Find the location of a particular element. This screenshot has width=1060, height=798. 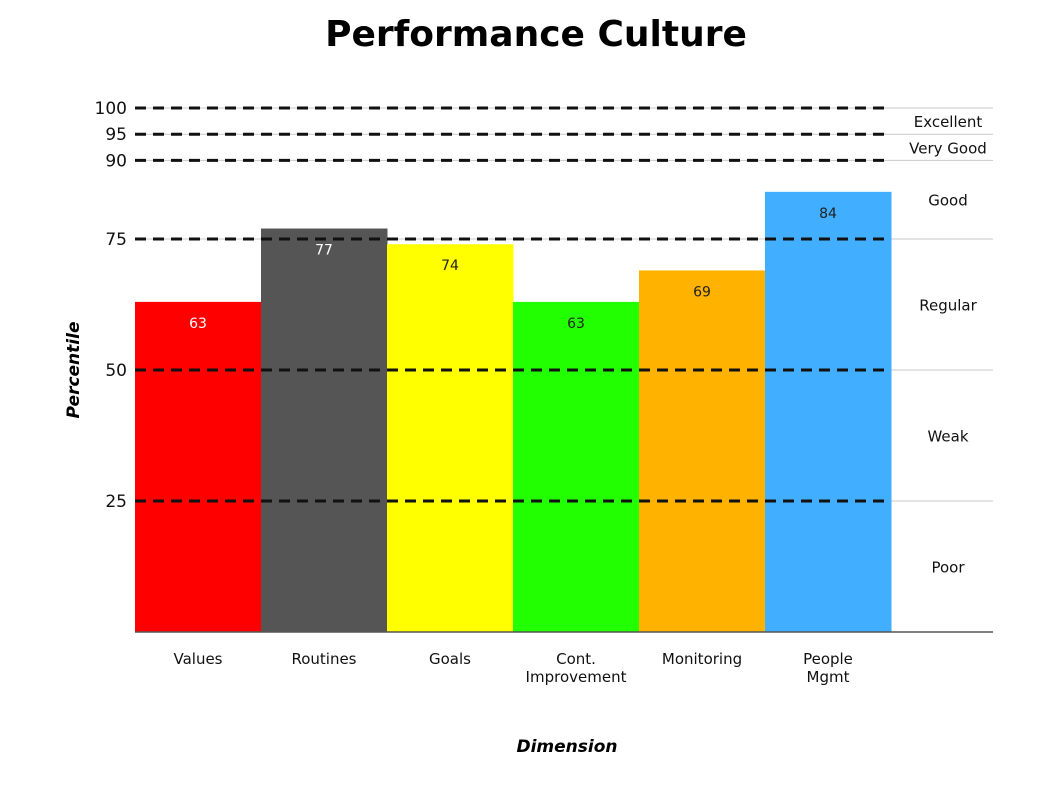

y-tick-label-50: 50 is located at coordinates (116, 371).